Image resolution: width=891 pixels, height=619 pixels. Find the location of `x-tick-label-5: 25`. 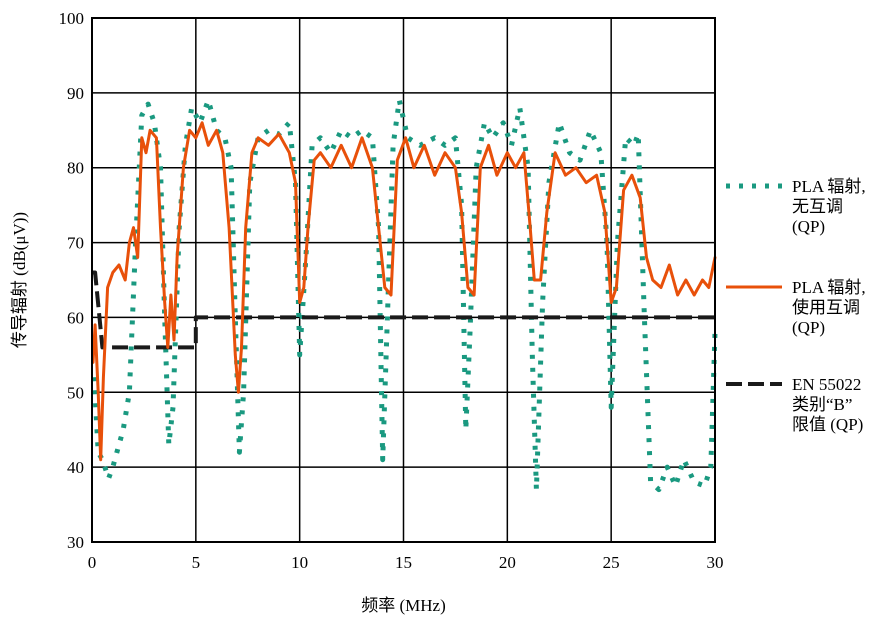

x-tick-label-5: 25 is located at coordinates (611, 562).